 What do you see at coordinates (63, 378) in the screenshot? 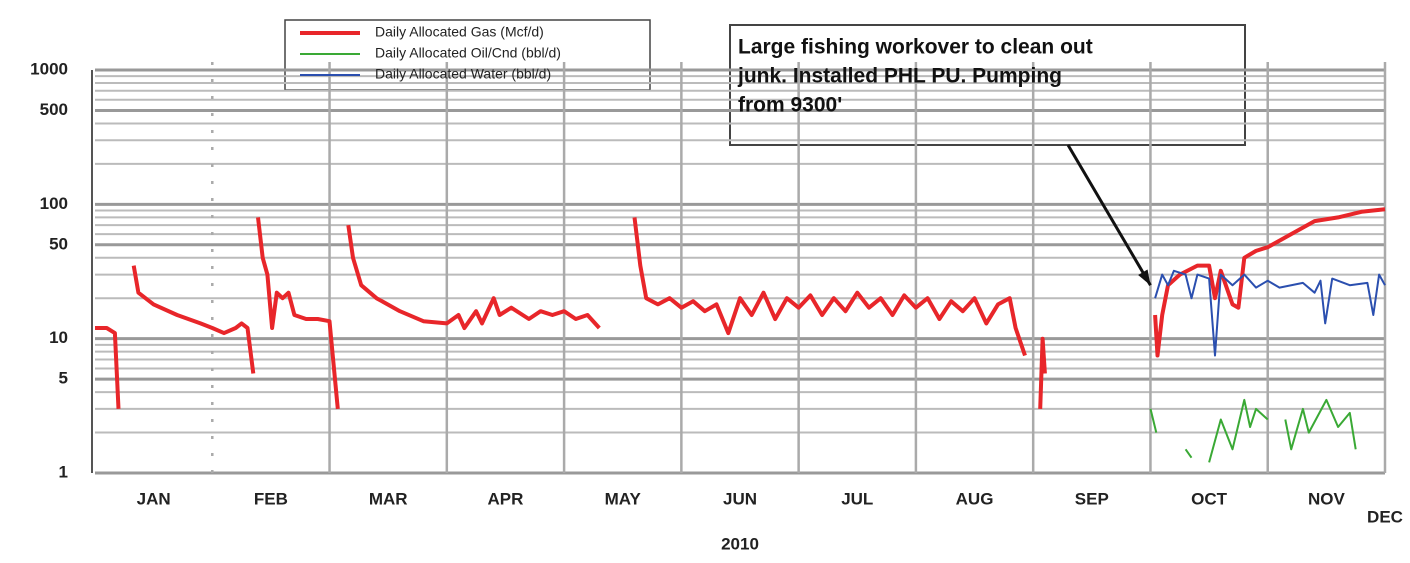
I see `y-tick-label: 5` at bounding box center [63, 378].